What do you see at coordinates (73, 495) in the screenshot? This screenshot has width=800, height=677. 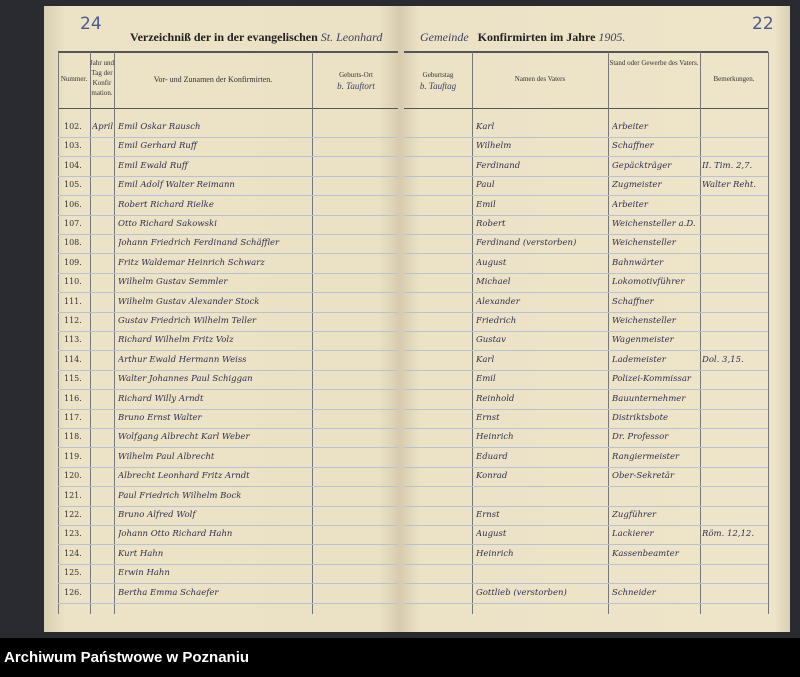 I see `cell-n: 121.` at bounding box center [73, 495].